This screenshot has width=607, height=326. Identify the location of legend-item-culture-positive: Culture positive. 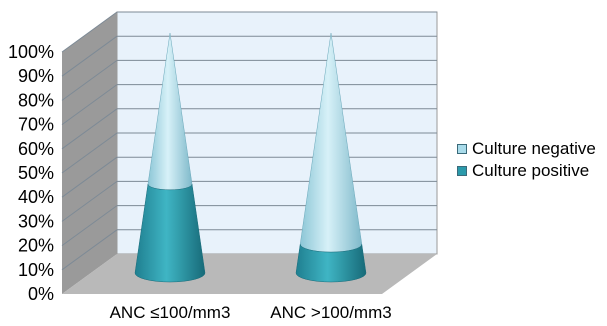
(526, 171).